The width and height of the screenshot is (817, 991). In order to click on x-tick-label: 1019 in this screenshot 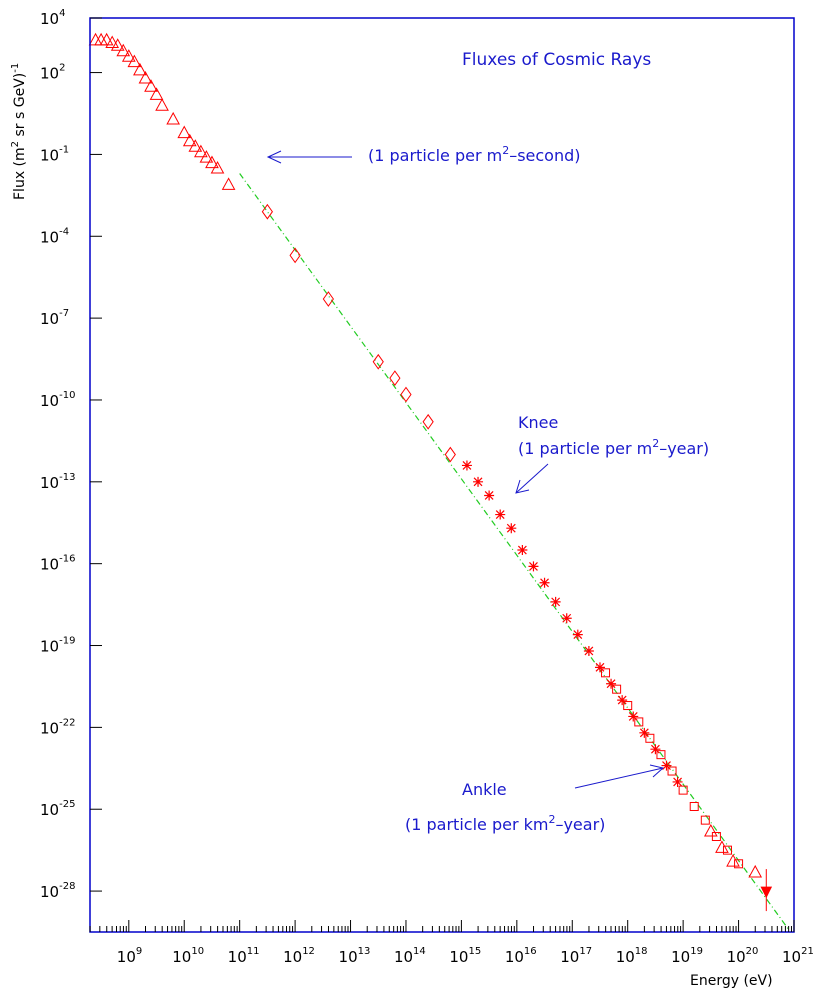, I will do `click(687, 956)`.